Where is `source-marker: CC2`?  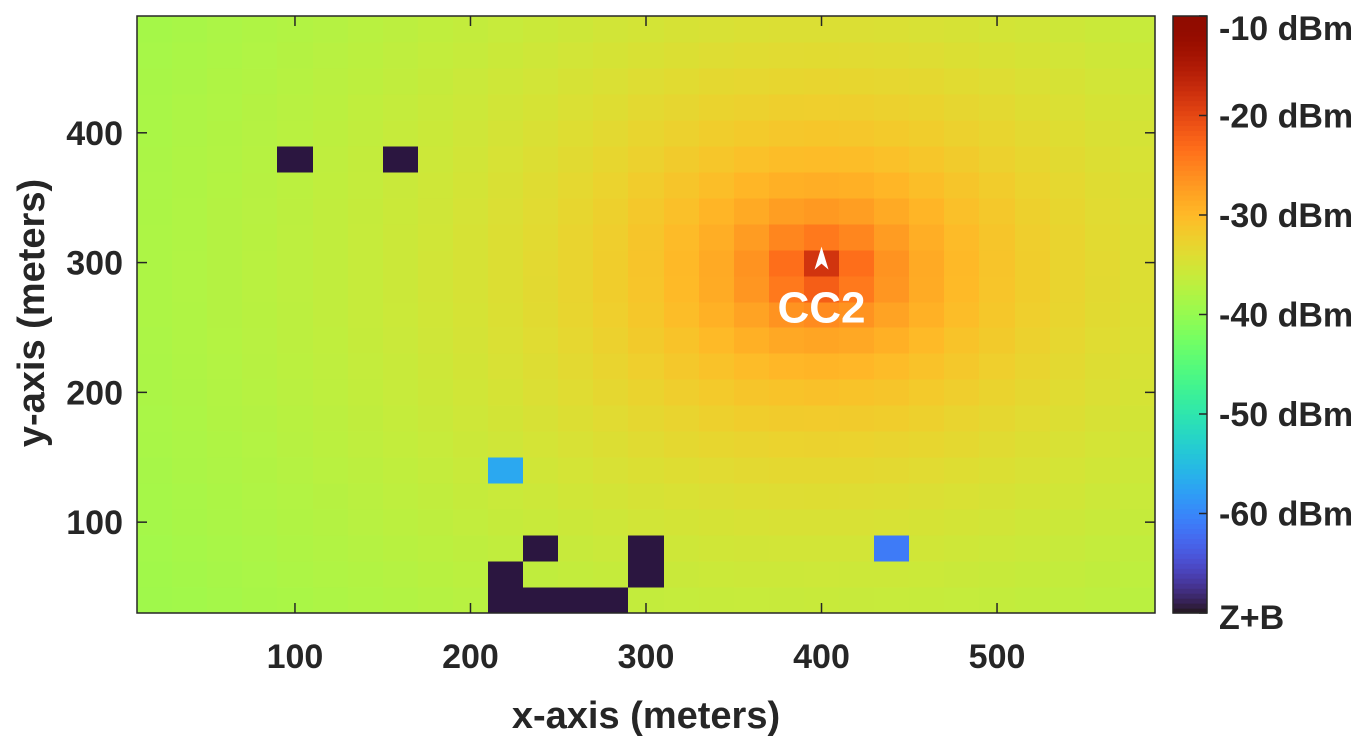 source-marker: CC2 is located at coordinates (822, 289).